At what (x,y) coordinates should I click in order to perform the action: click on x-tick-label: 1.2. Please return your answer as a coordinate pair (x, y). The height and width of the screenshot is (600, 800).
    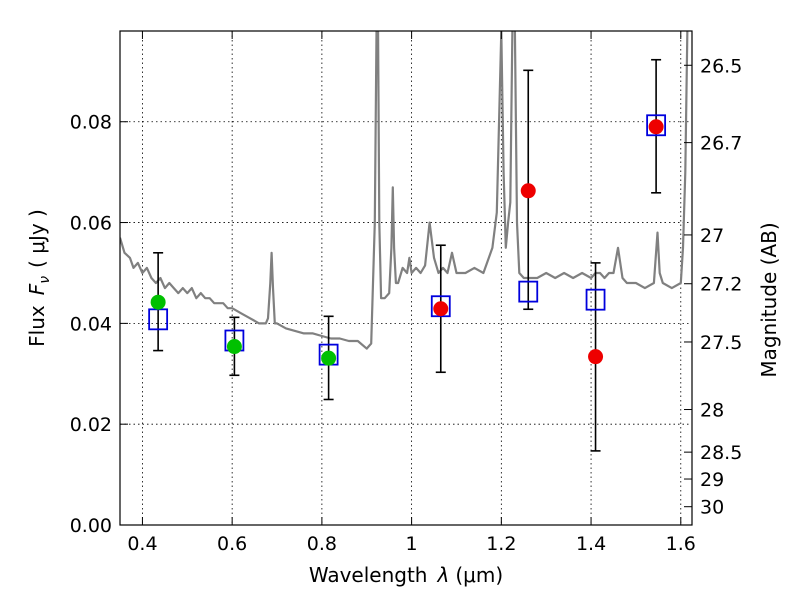
    Looking at the image, I should click on (501, 544).